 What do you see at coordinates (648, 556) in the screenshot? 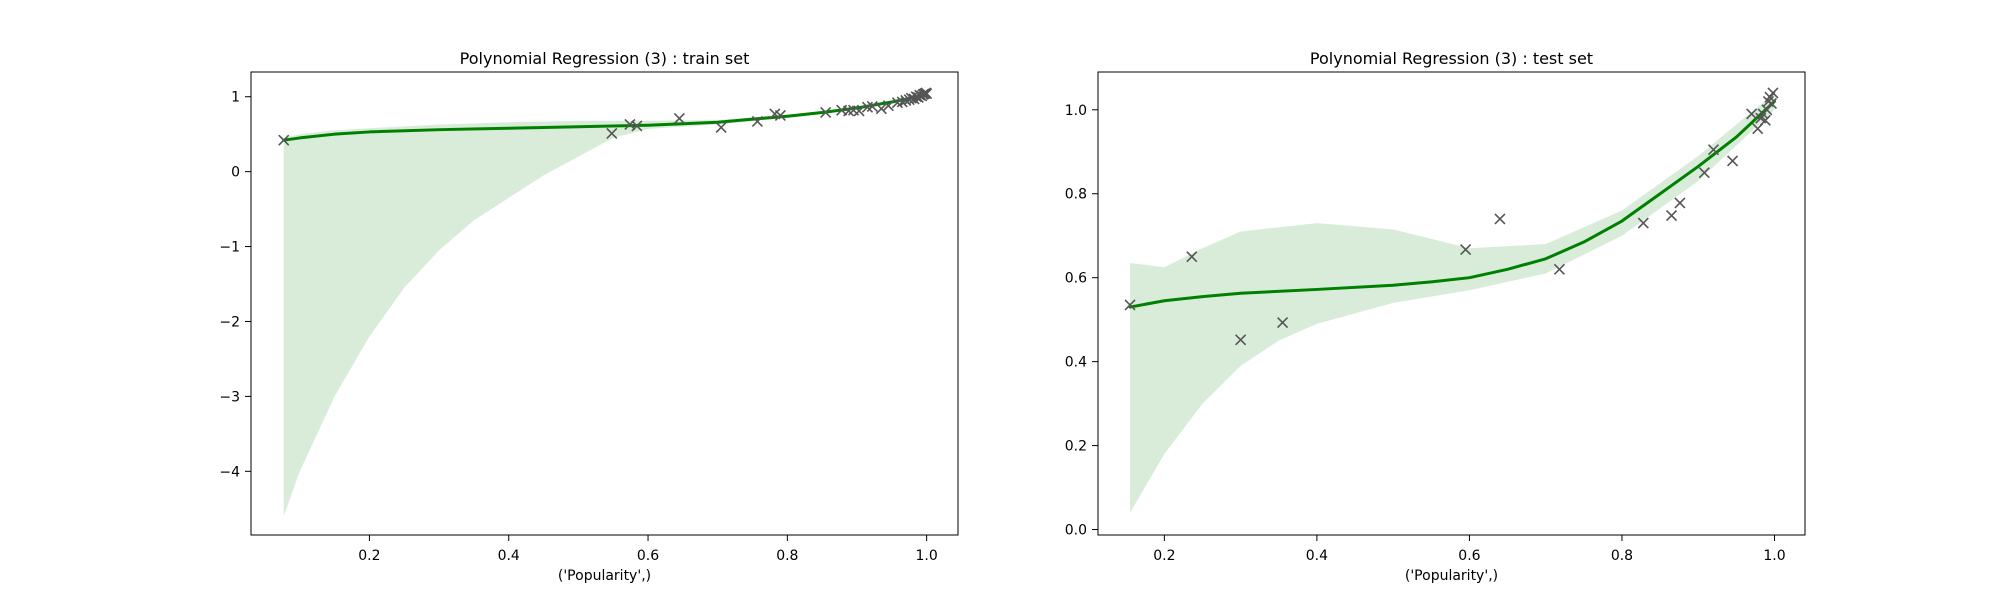
I see `chart-0-x-tick-label-2: 0.6` at bounding box center [648, 556].